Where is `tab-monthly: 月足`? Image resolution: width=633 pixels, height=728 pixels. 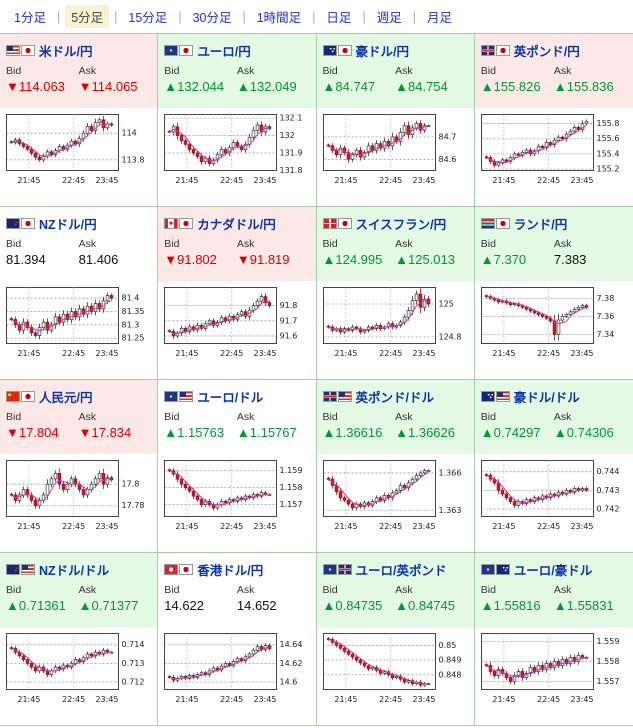
tab-monthly: 月足 is located at coordinates (439, 18).